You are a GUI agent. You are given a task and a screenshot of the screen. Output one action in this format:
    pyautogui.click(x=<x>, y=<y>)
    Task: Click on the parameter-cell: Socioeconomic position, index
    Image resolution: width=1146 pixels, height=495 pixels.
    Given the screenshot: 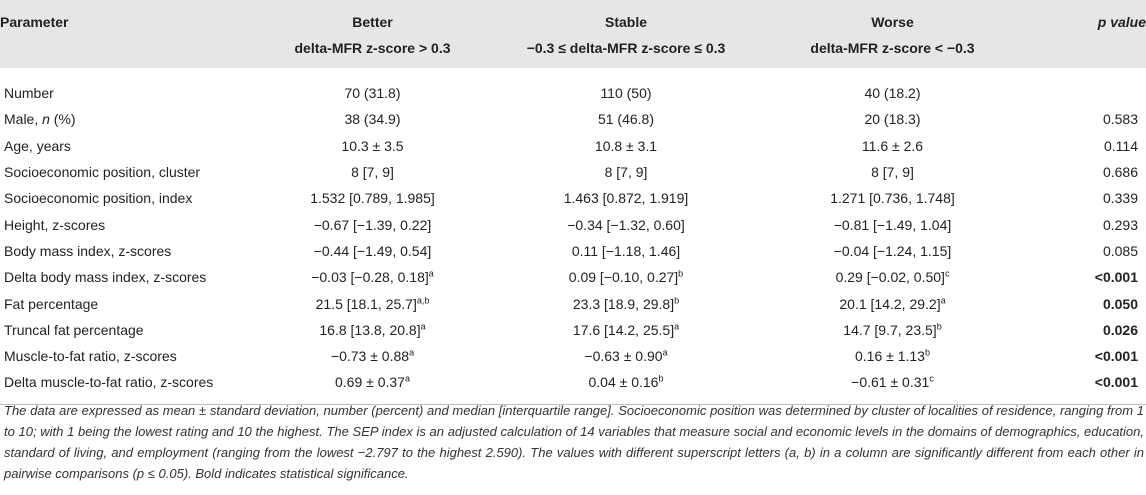 What is the action you would take?
    pyautogui.click(x=125, y=198)
    